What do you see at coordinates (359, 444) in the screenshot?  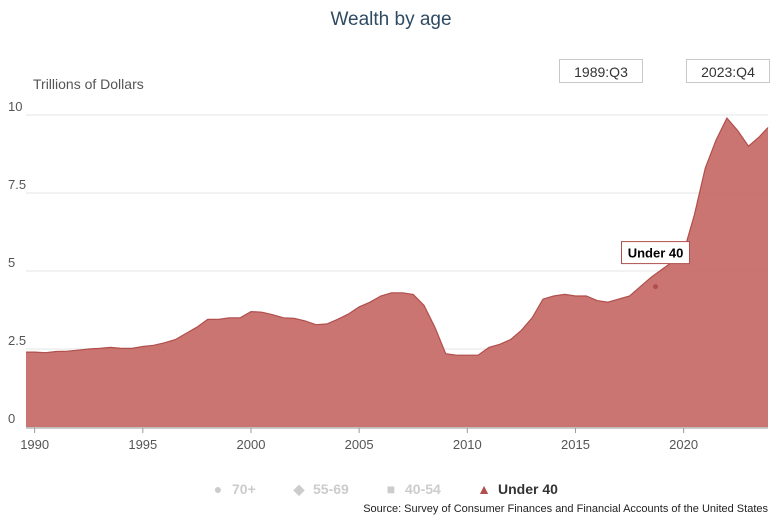 I see `x-tick-label: 2005` at bounding box center [359, 444].